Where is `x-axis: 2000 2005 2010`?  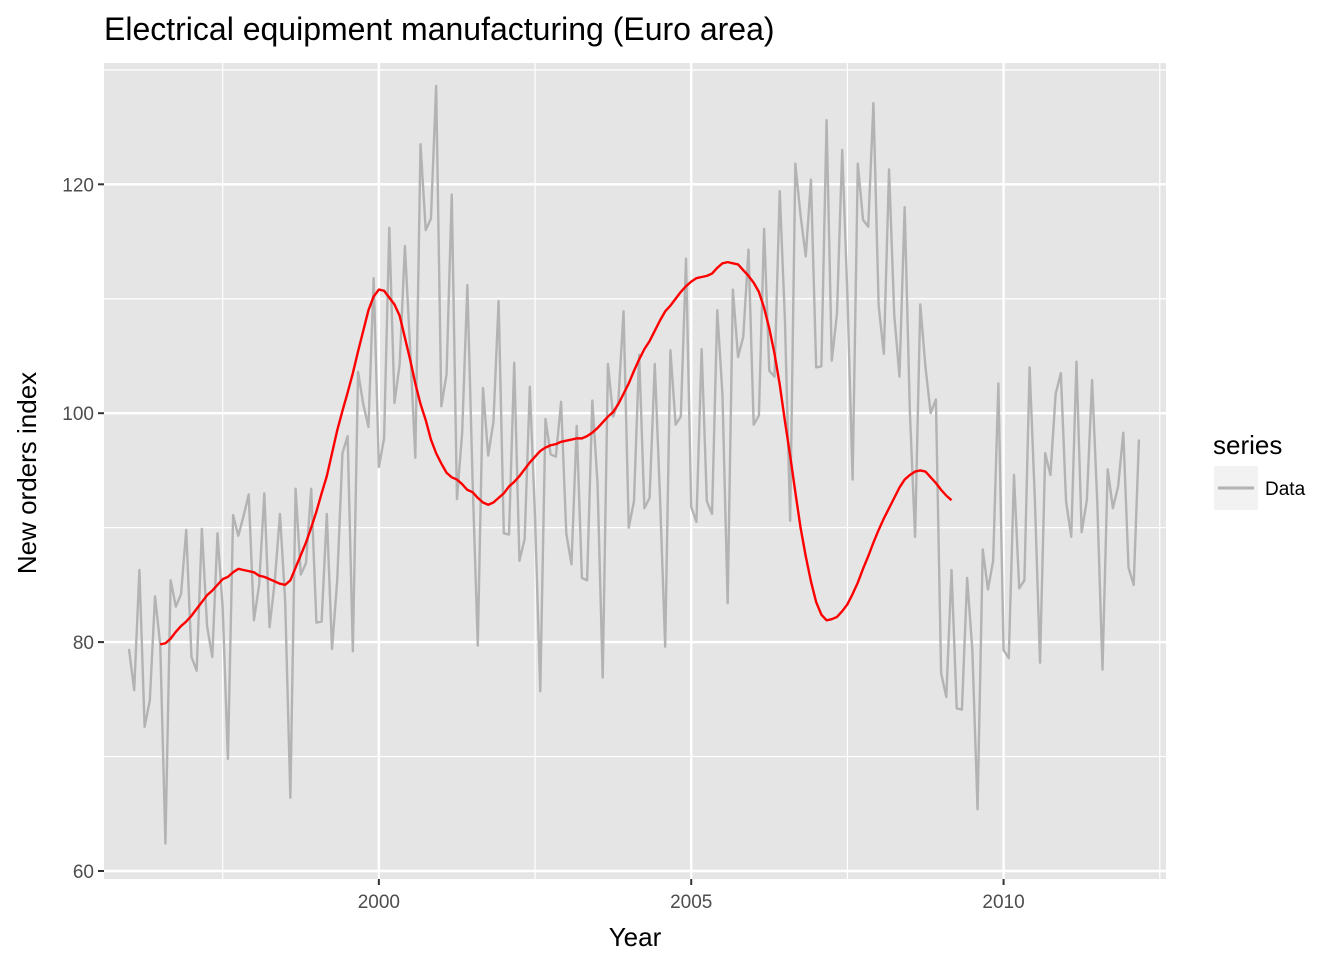
x-axis: 2000 2005 2010 is located at coordinates (691, 896).